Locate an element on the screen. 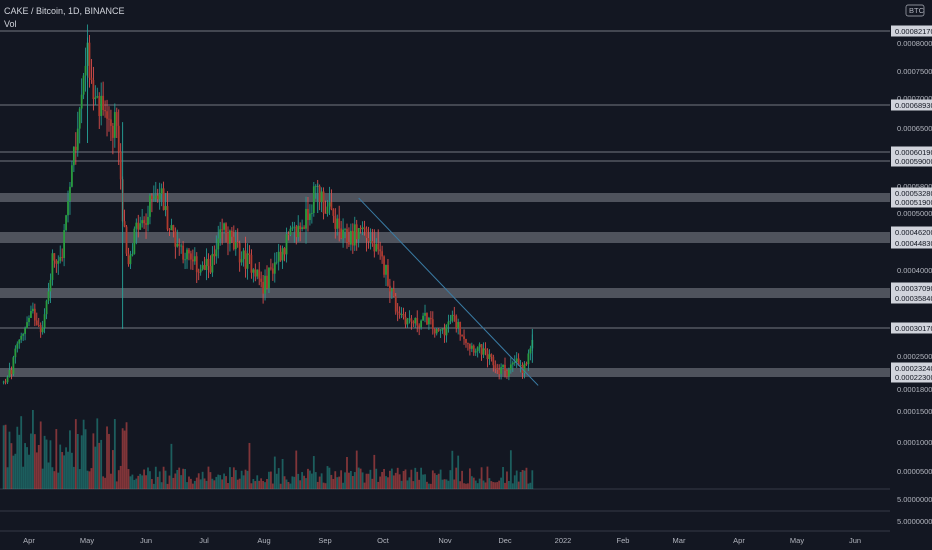  time-axis-label: Jun is located at coordinates (855, 540).